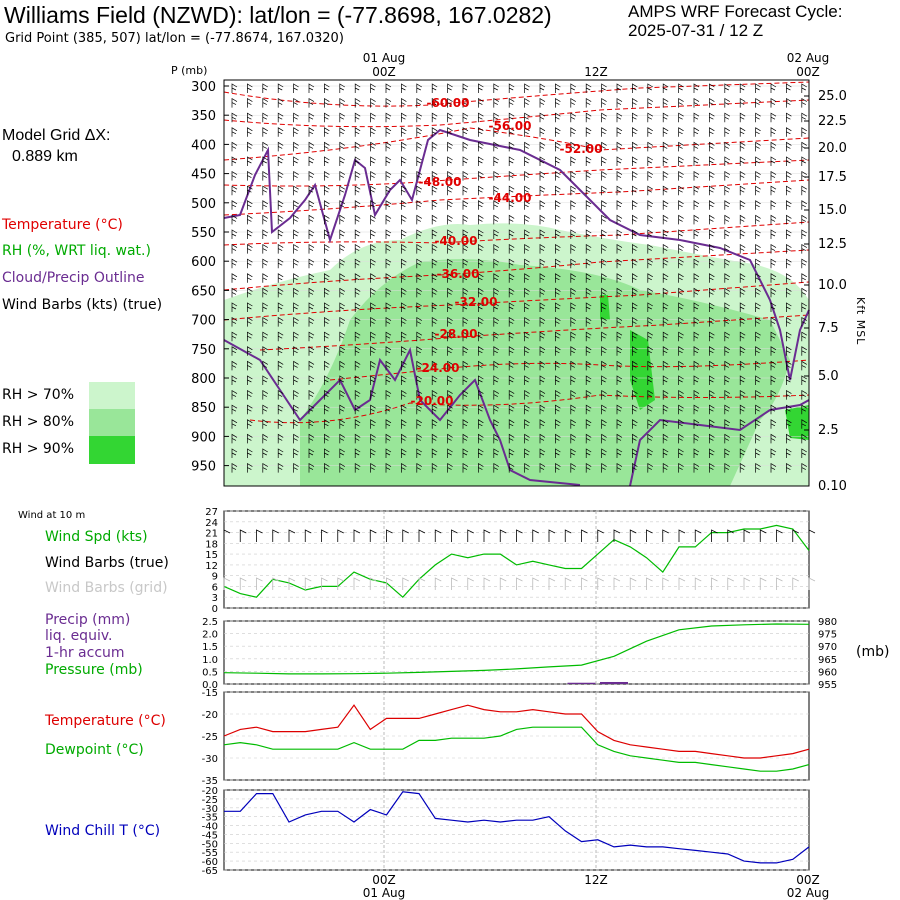 This screenshot has height=900, width=900. Describe the element at coordinates (827, 635) in the screenshot. I see `right-tick-label: 975` at that location.